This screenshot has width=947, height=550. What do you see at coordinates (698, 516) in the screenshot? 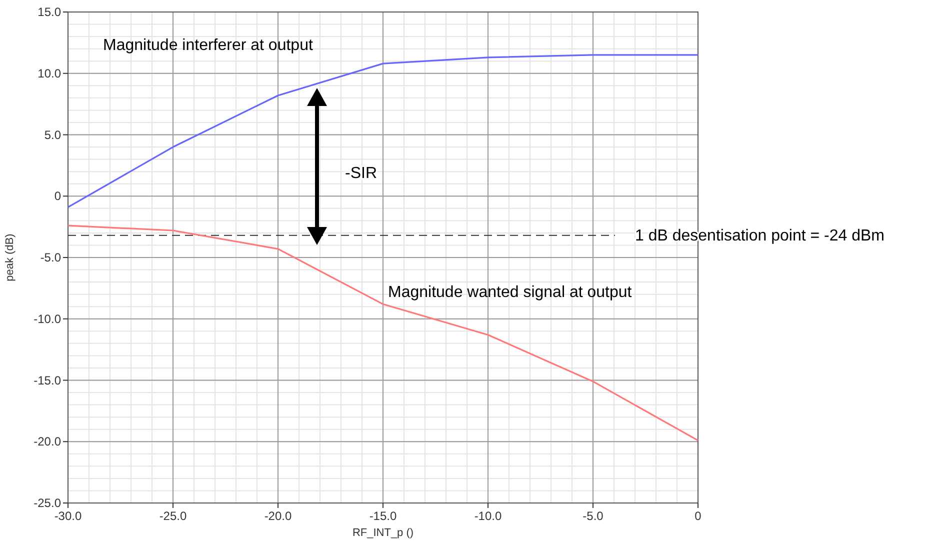
I see `x-tick-label: 0` at bounding box center [698, 516].